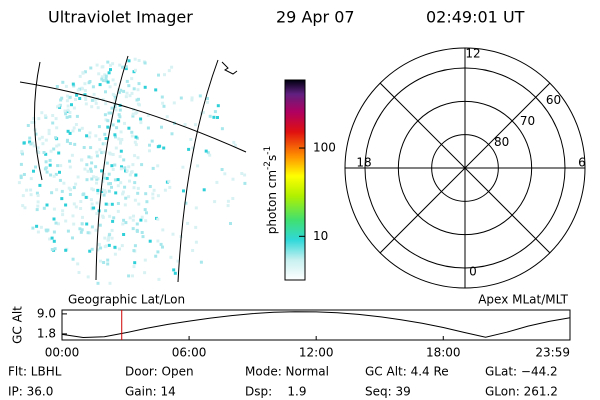  Describe the element at coordinates (316, 325) in the screenshot. I see `altitude-line` at that location.